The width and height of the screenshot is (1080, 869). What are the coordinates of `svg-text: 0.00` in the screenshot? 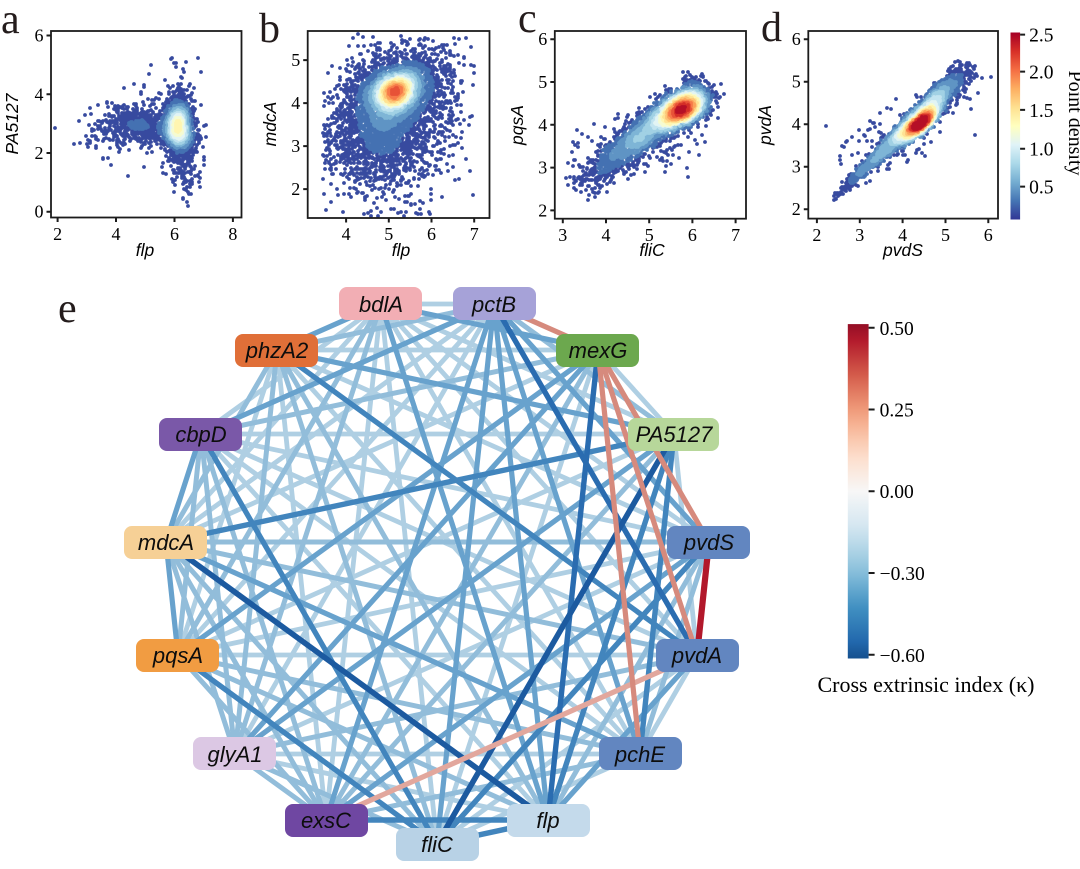 It's located at (897, 492).